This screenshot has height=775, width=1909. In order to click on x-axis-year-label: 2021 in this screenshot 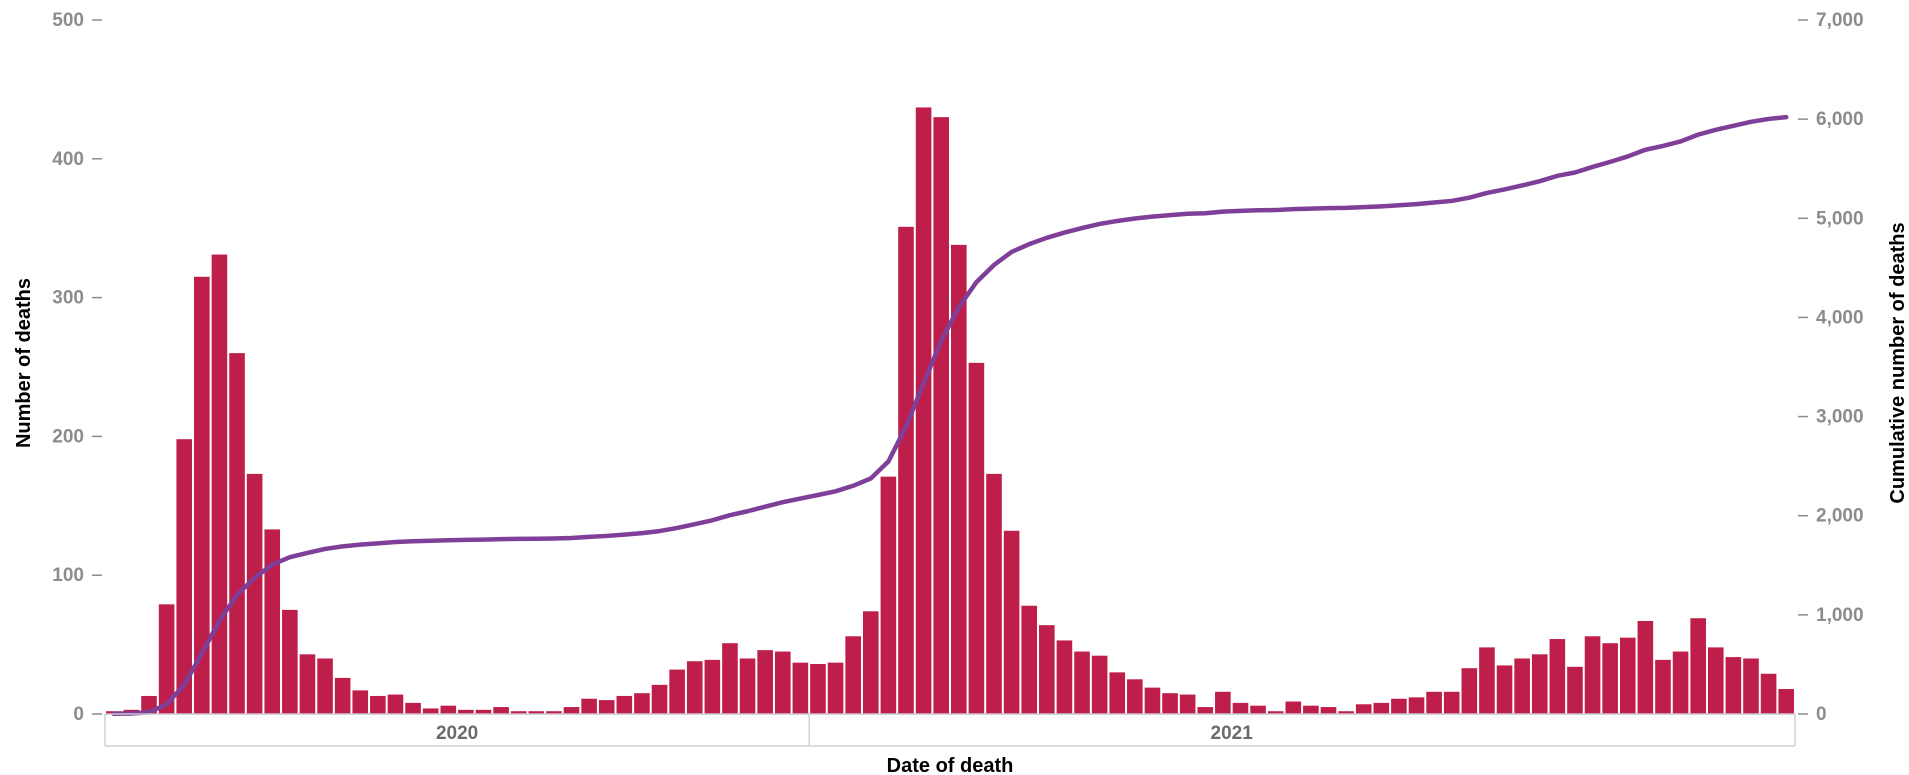, I will do `click(1232, 733)`.